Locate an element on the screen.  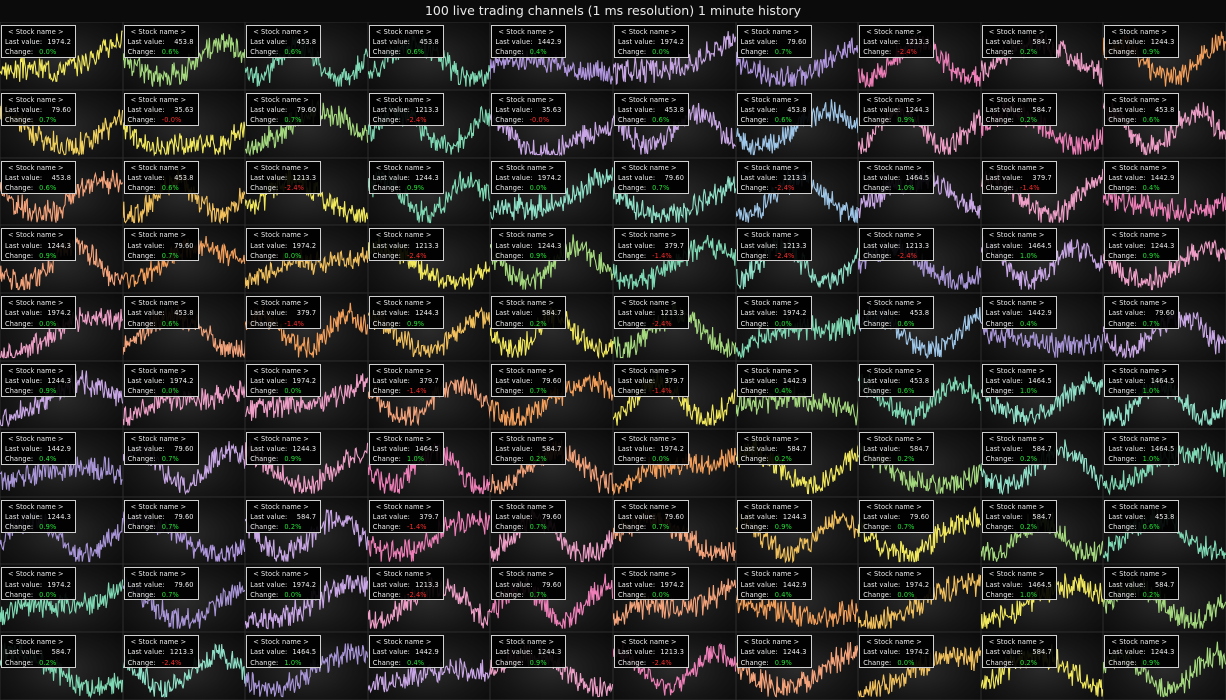
last-value: 1442.9 is located at coordinates (1040, 313).